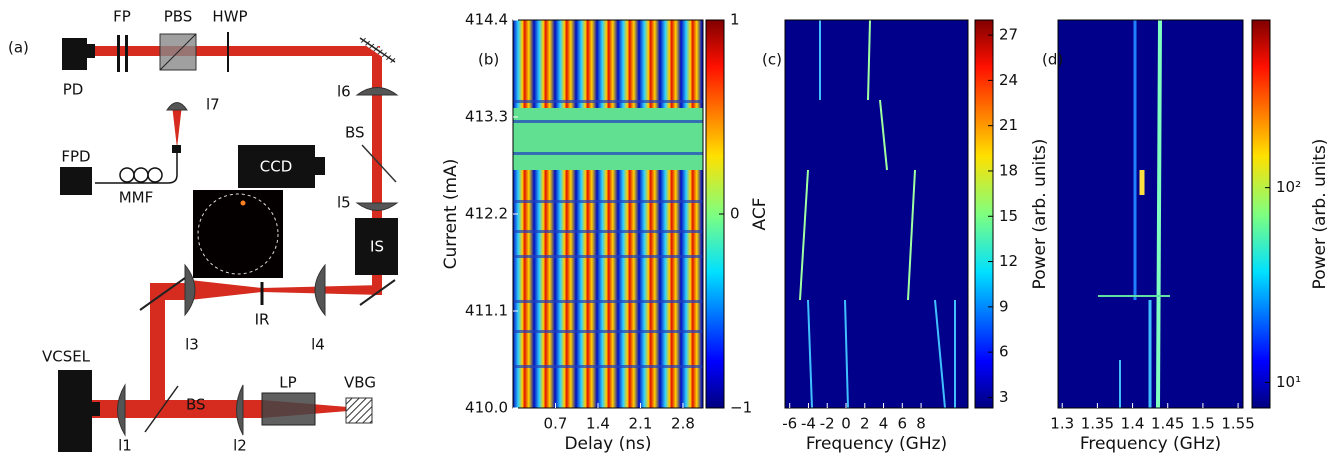  What do you see at coordinates (486, 311) in the screenshot?
I see `y-tick-label: 411.1` at bounding box center [486, 311].